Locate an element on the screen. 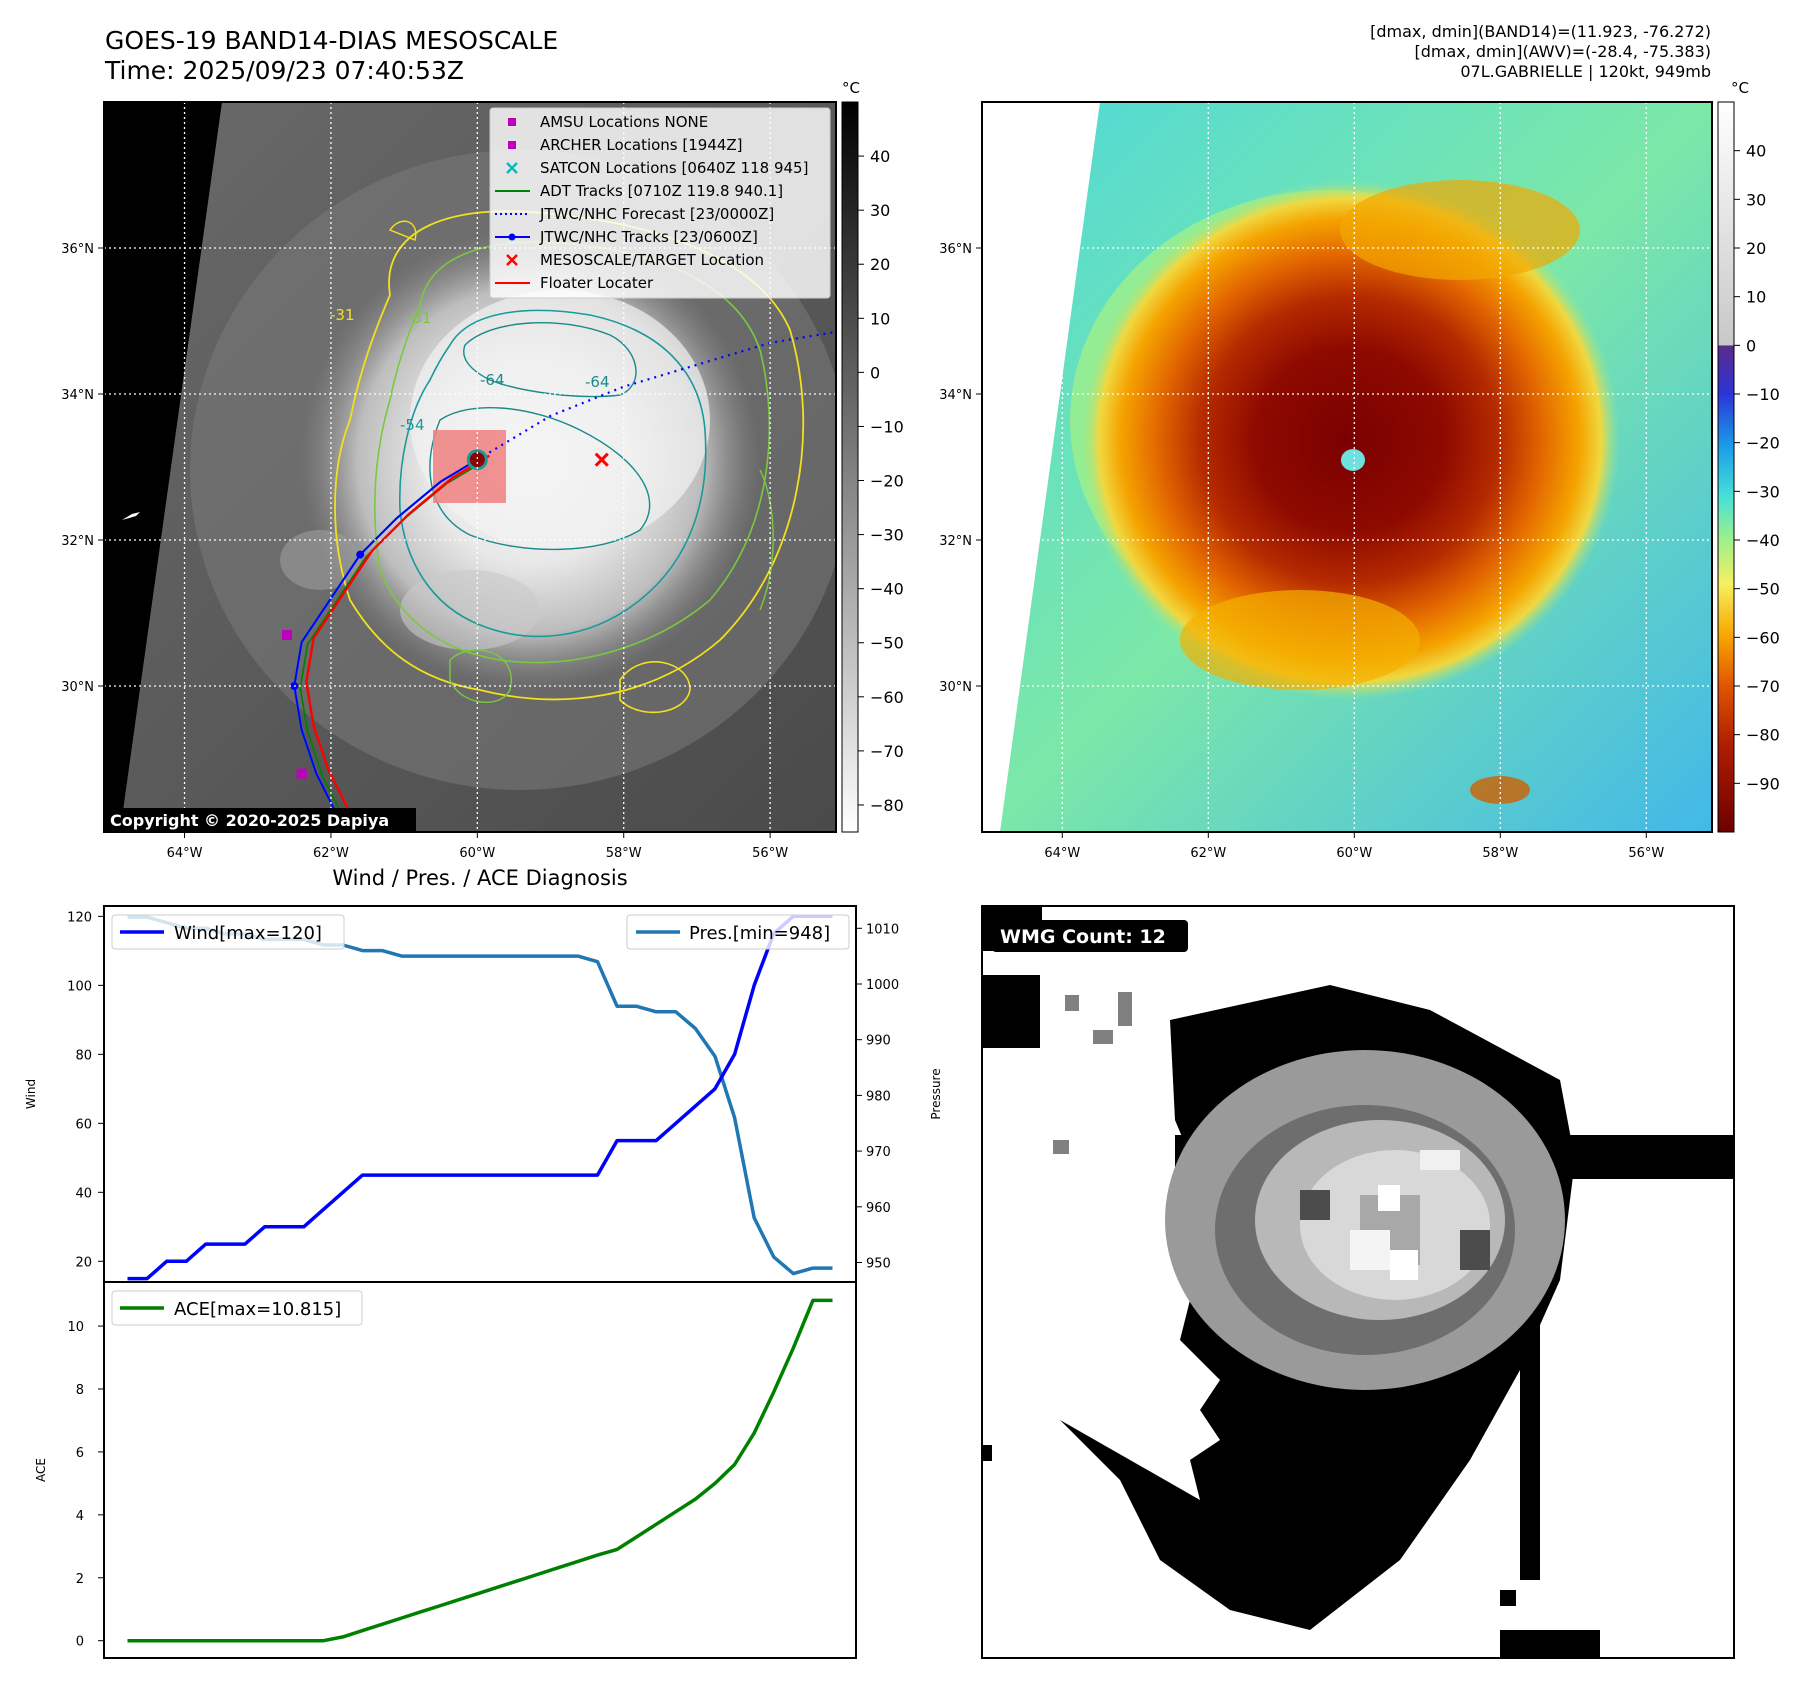  ir-lon-tick-label: 62°W is located at coordinates (331, 853).